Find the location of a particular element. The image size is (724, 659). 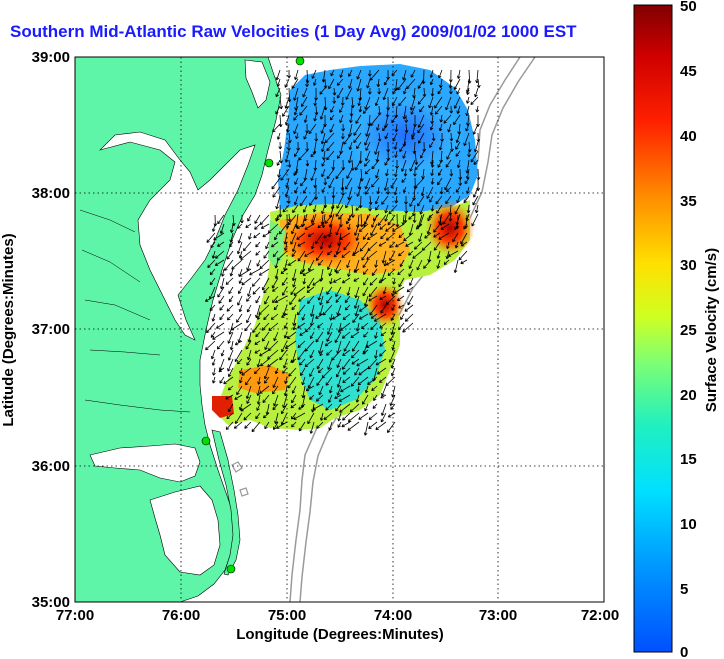

colorbar-ticks: 50 45 40 35 30 25 20 15 10 5 0 is located at coordinates (688, 329).